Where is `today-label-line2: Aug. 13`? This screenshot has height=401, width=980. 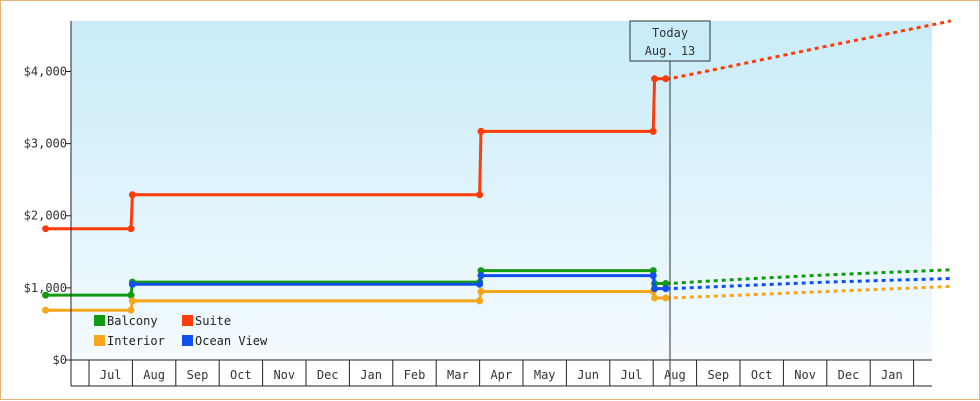 today-label-line2: Aug. 13 is located at coordinates (670, 51).